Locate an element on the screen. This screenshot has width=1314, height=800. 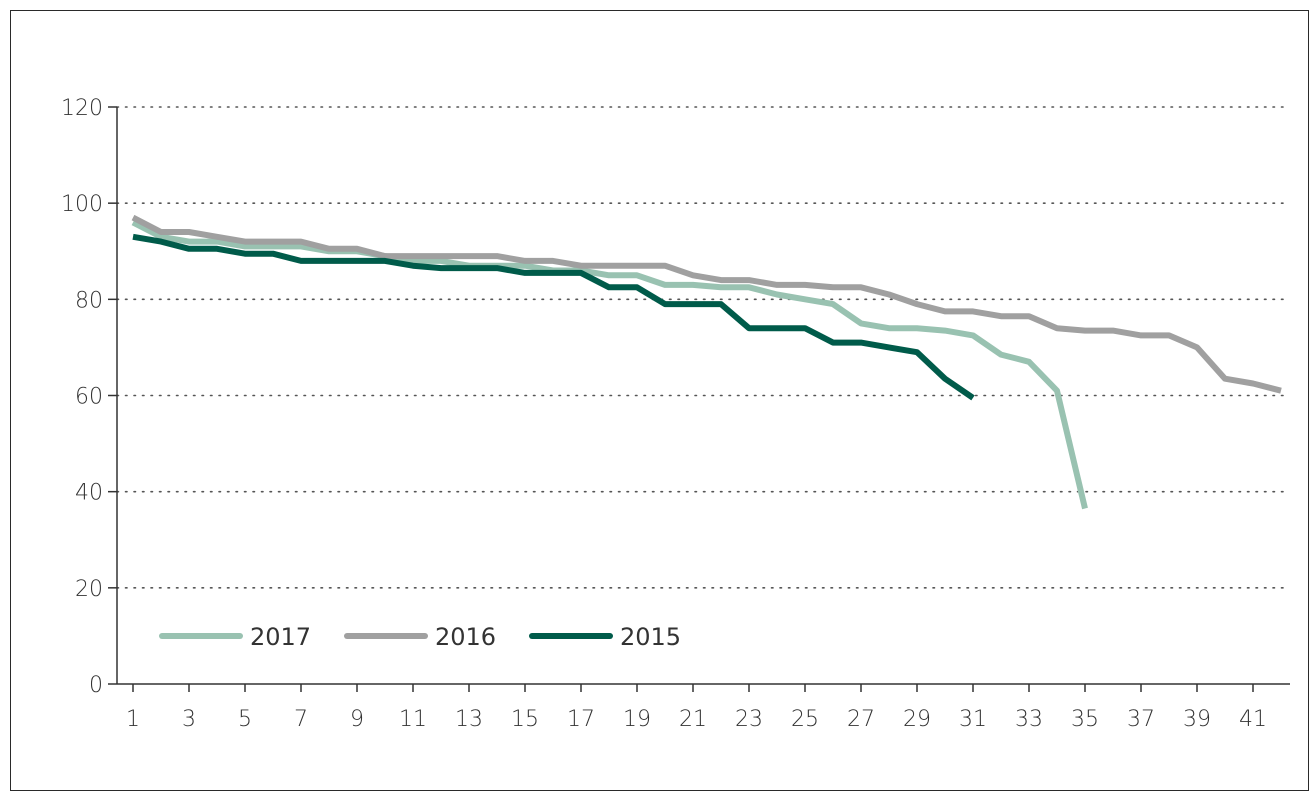
x-tick-label: 35 is located at coordinates (1085, 719).